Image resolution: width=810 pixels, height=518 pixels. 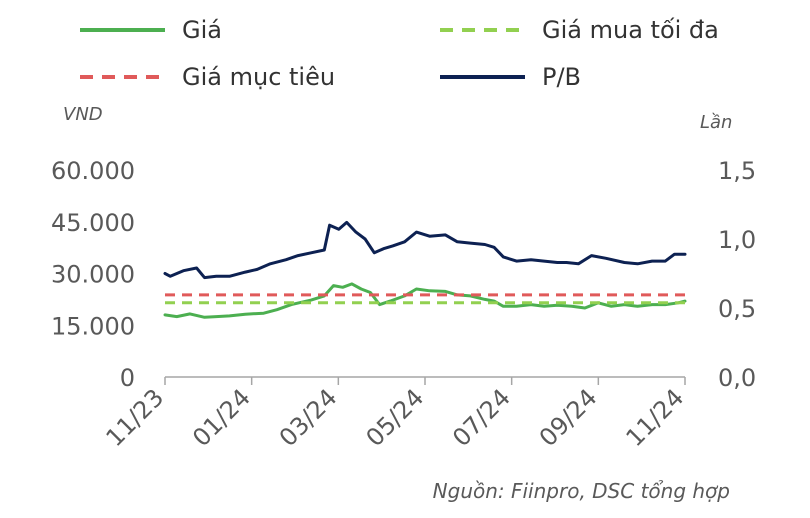 What do you see at coordinates (135, 417) in the screenshot?
I see `x-tick-label: 11/23` at bounding box center [135, 417].